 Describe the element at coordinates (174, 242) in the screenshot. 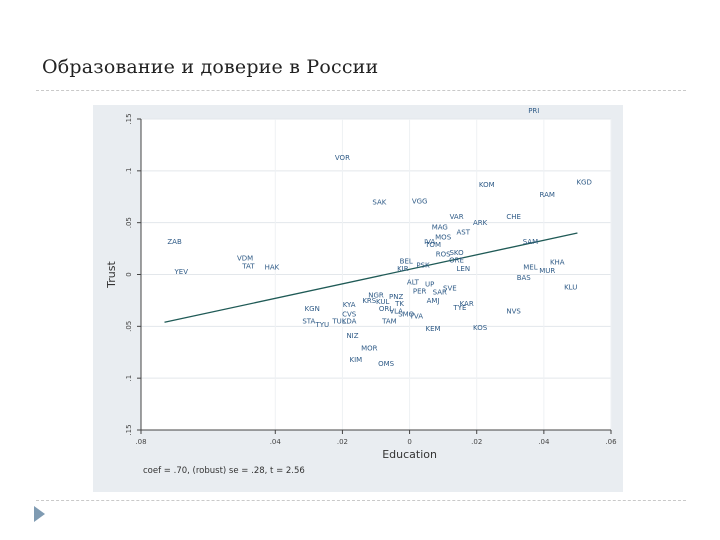

I see `data-point-zab: ZAB` at that location.